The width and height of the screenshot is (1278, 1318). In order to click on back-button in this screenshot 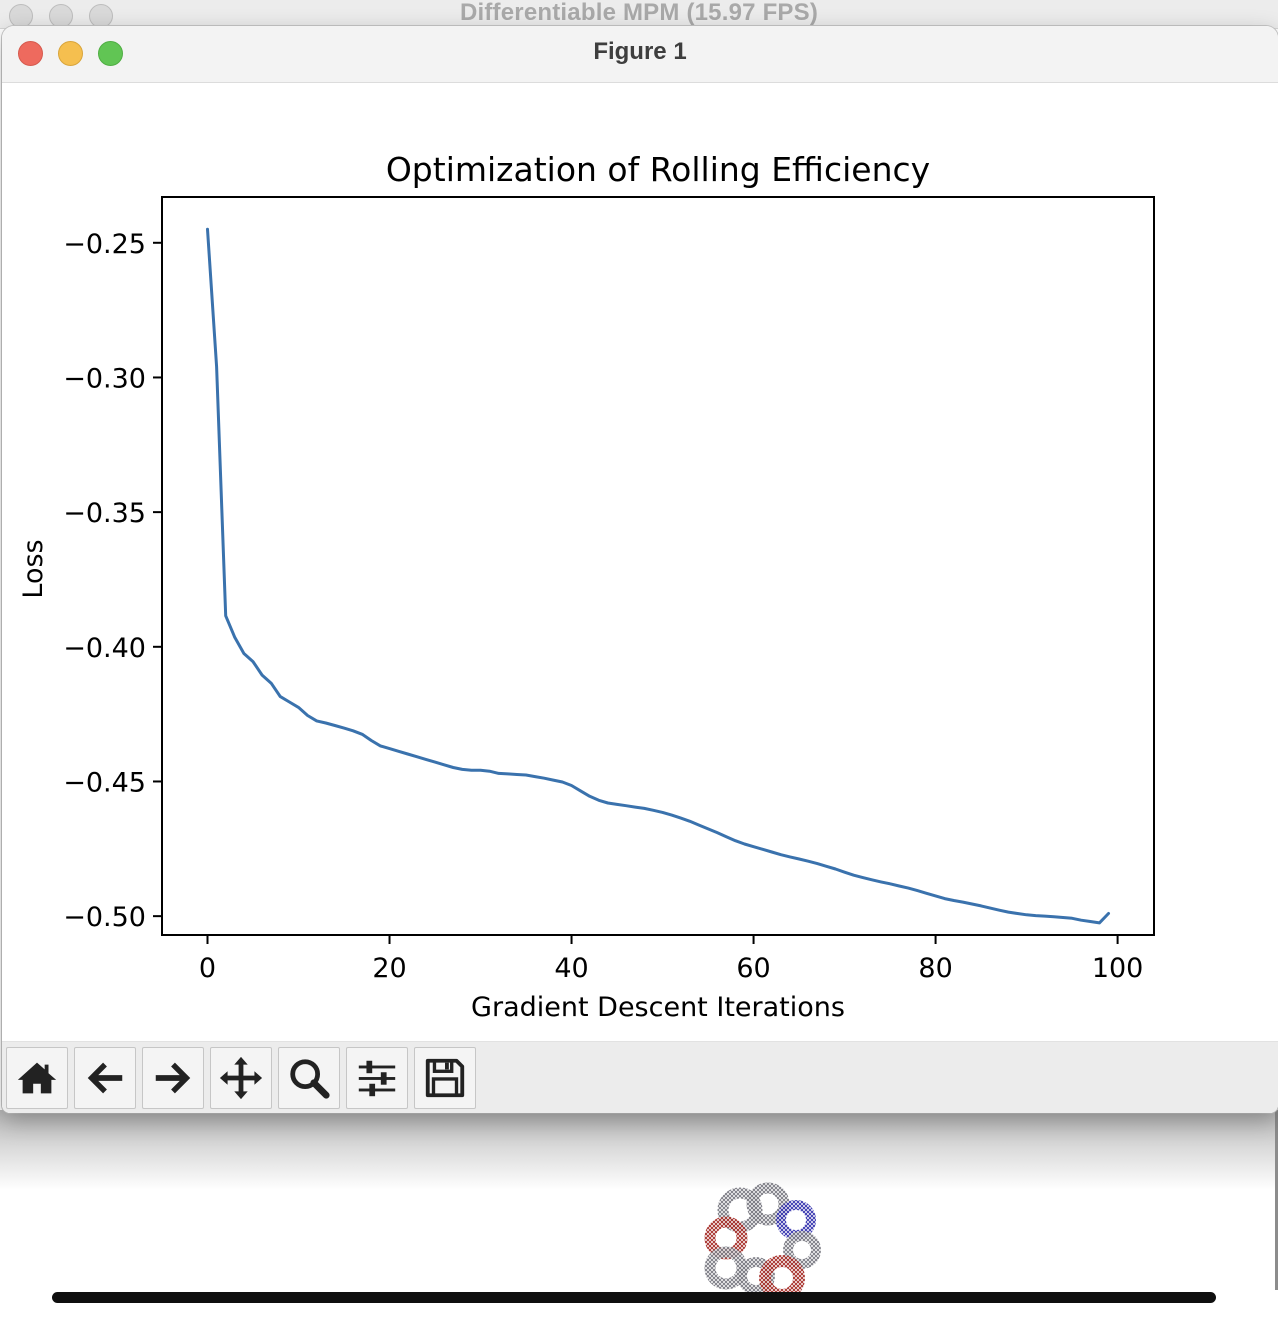, I will do `click(105, 1078)`.